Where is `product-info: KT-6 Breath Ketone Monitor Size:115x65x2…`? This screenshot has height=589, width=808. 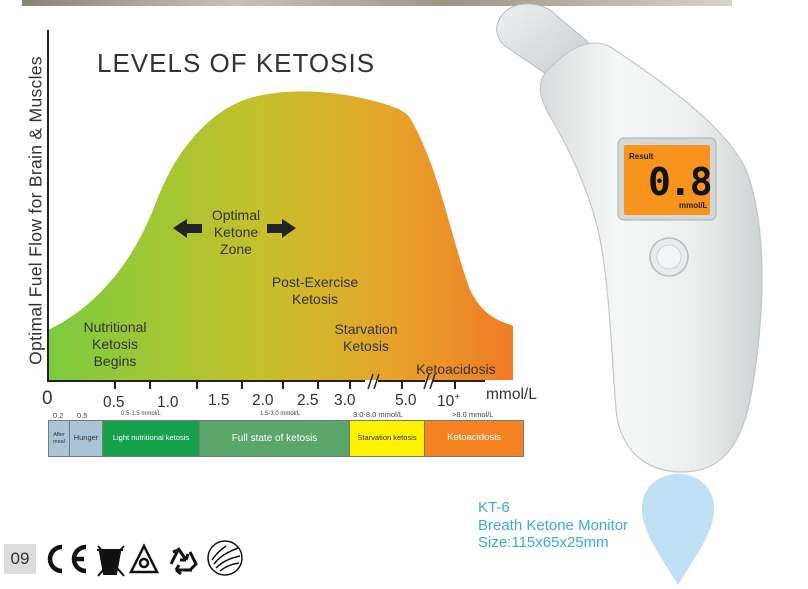
product-info: KT-6 Breath Ketone Monitor Size:115x65x2… is located at coordinates (553, 525).